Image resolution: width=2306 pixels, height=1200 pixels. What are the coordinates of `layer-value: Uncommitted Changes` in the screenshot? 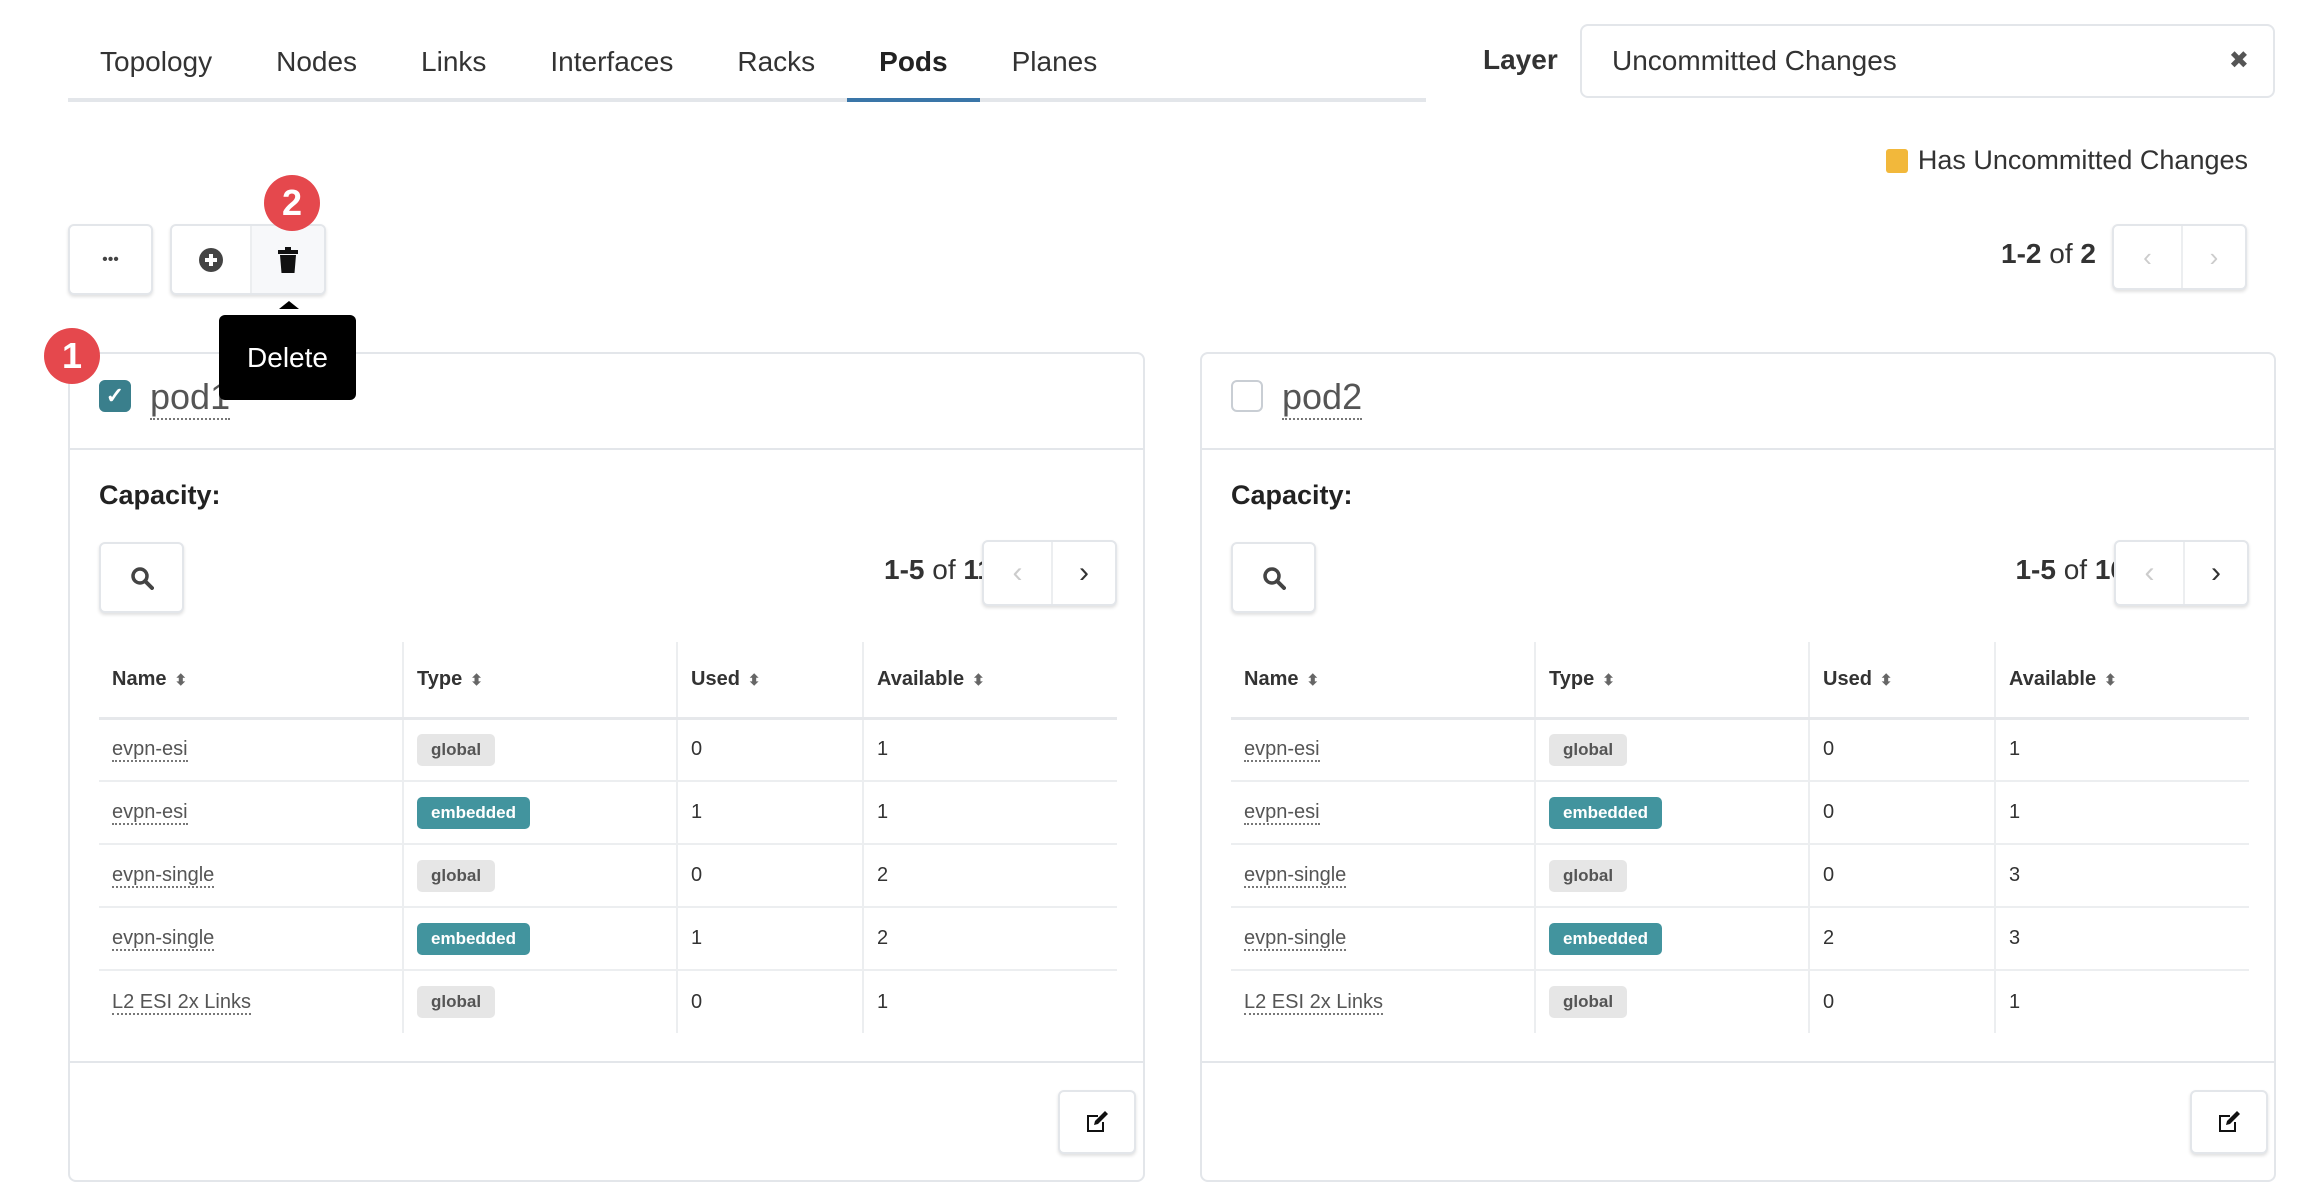 It's located at (1754, 60).